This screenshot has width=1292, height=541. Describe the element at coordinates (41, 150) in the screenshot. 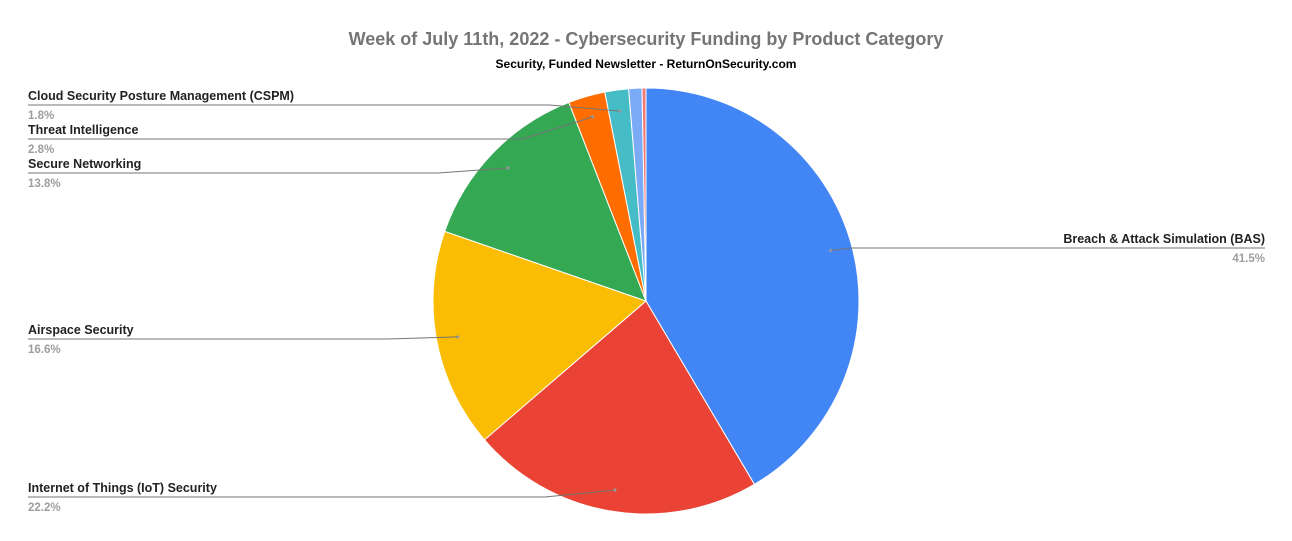

I see `slice-percent-threat-intelligence: 2.8%` at that location.